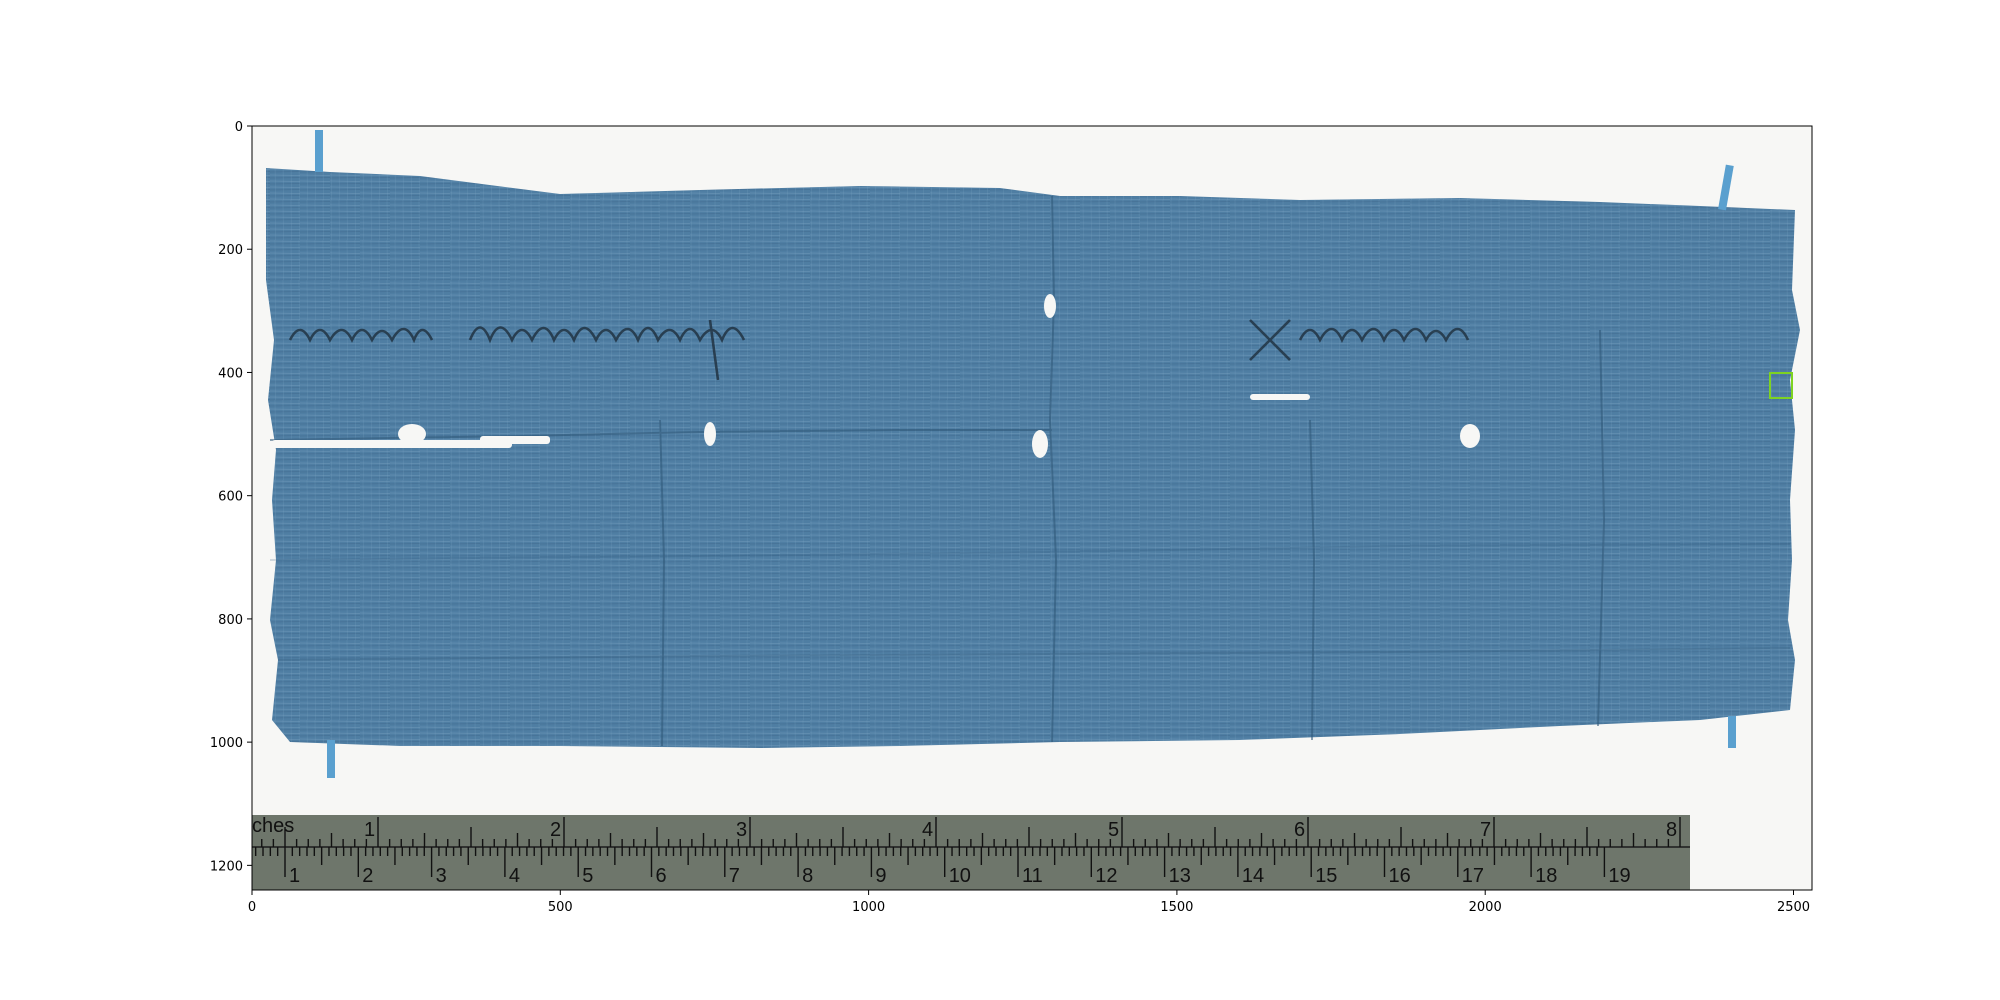 The height and width of the screenshot is (1000, 2000). What do you see at coordinates (1793, 907) in the screenshot?
I see `x-tick-label: 2500` at bounding box center [1793, 907].